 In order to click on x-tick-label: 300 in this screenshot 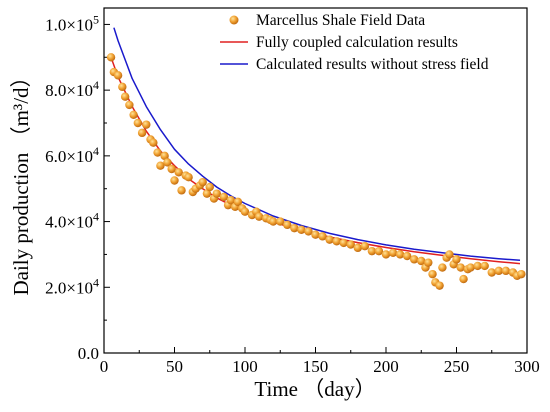, I will do `click(527, 366)`.